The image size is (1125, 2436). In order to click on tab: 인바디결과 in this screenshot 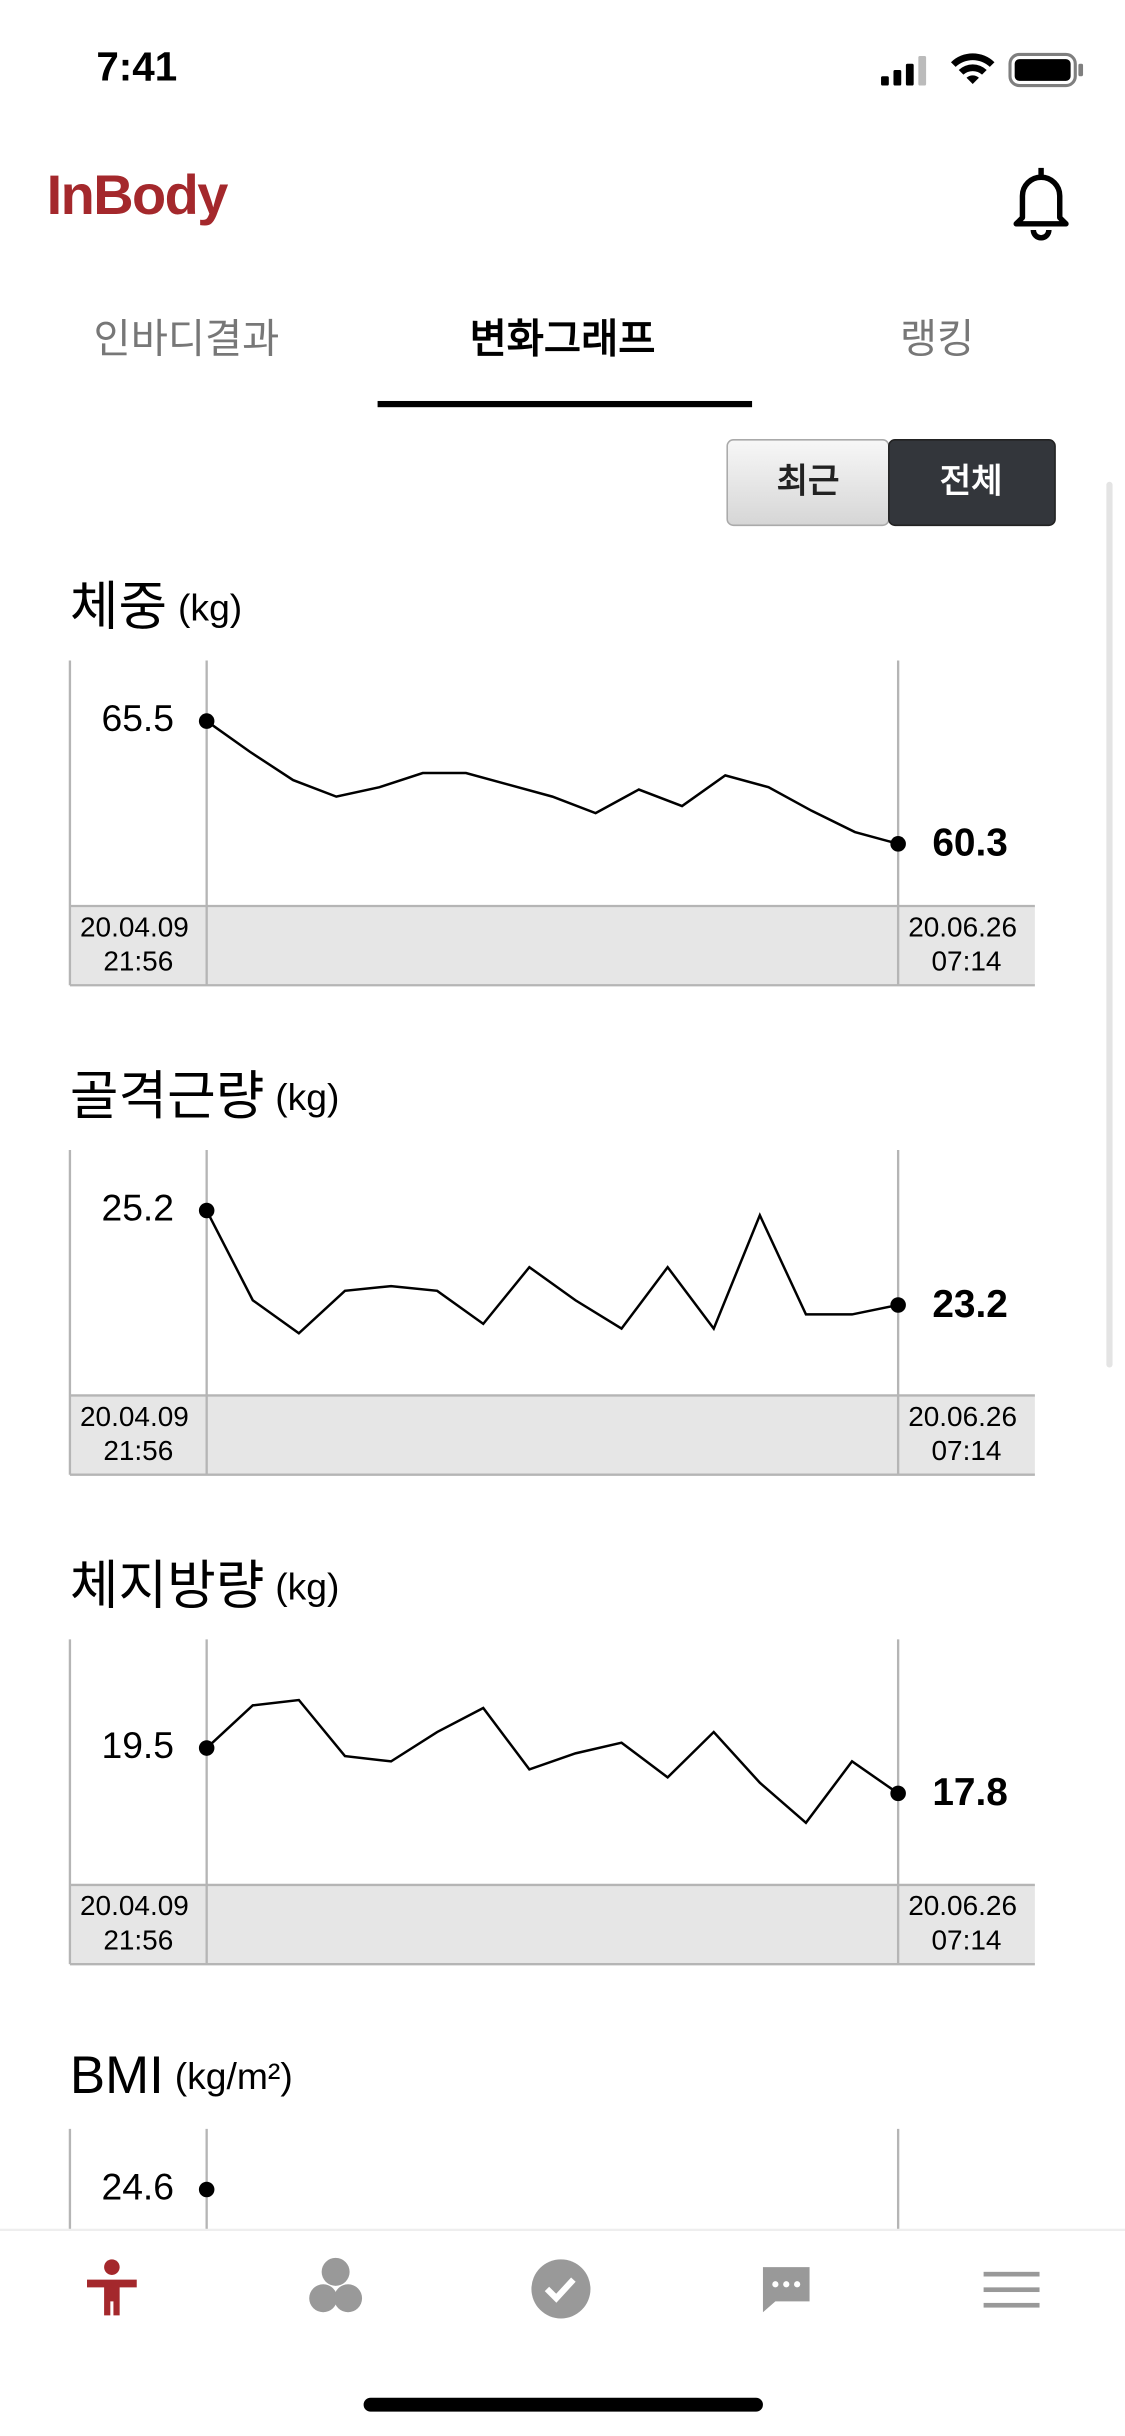, I will do `click(187, 339)`.